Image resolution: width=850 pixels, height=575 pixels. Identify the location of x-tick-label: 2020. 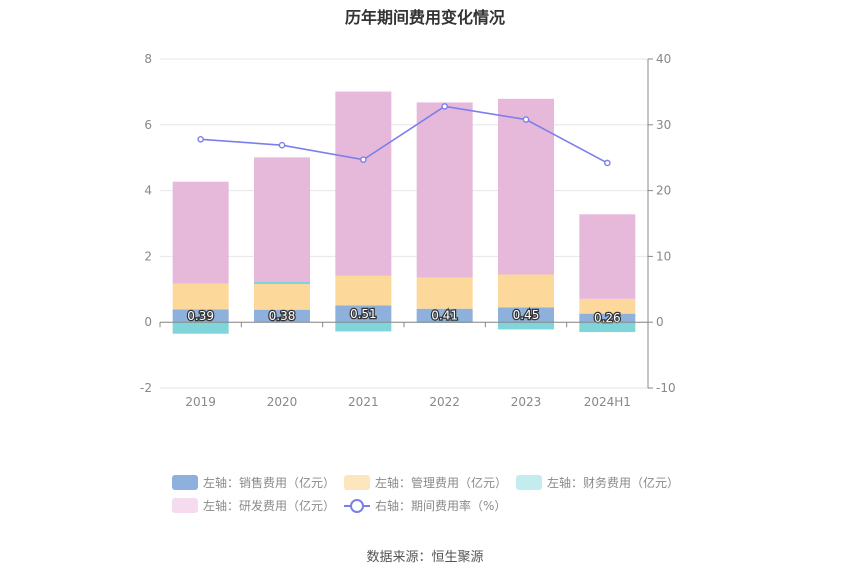
(282, 402).